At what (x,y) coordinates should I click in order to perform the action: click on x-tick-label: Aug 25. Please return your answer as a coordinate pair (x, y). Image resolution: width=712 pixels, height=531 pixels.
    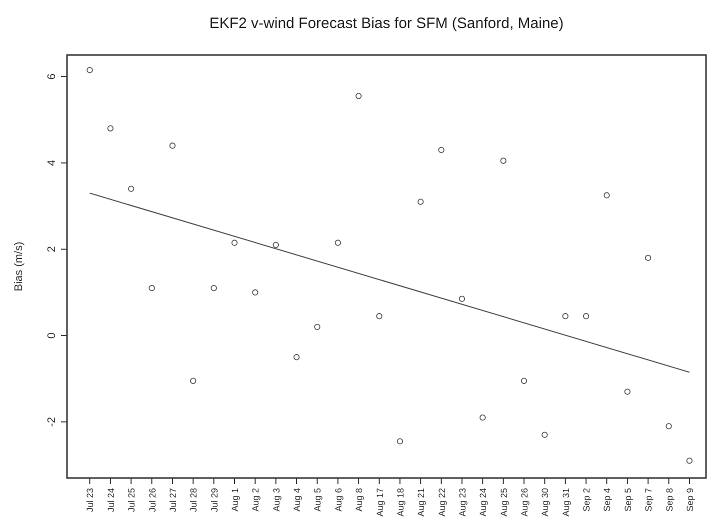
    Looking at the image, I should click on (503, 502).